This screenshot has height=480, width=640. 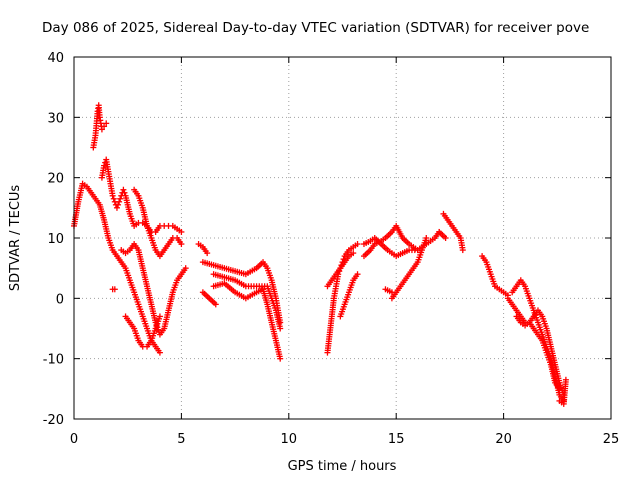 What do you see at coordinates (55, 118) in the screenshot?
I see `y-tick-label: 30` at bounding box center [55, 118].